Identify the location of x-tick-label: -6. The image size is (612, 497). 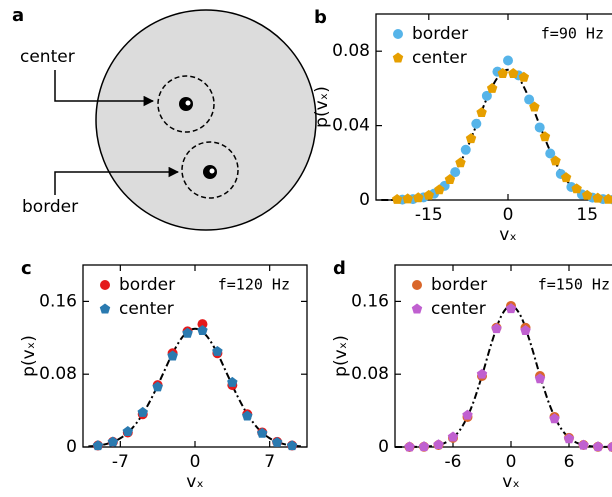
(453, 462).